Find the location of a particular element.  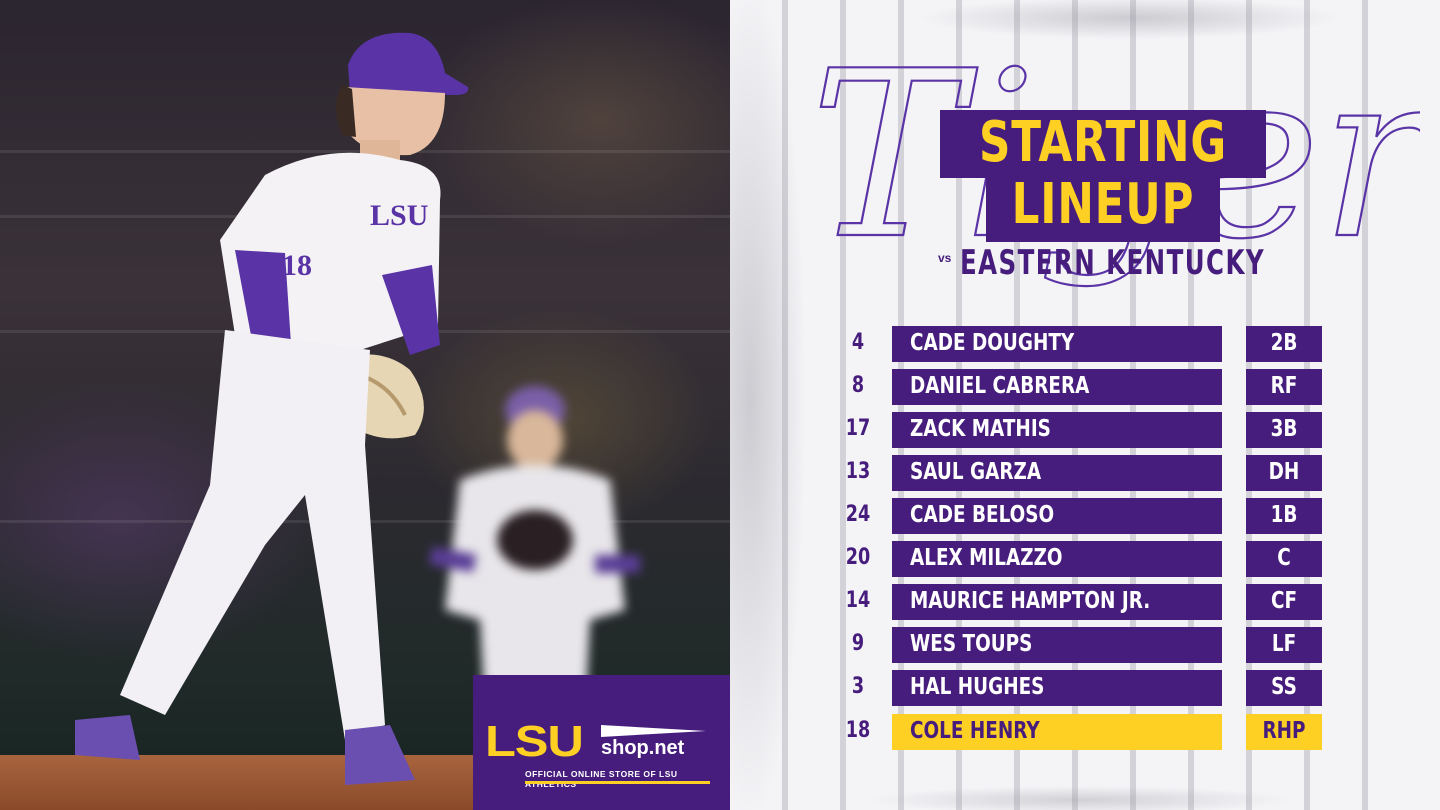

player-position: SS is located at coordinates (1284, 687).